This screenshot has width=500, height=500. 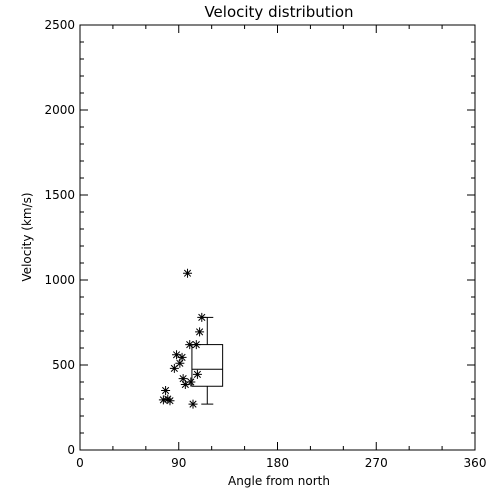 I want to click on y-tick-label: 2500, so click(x=59, y=25).